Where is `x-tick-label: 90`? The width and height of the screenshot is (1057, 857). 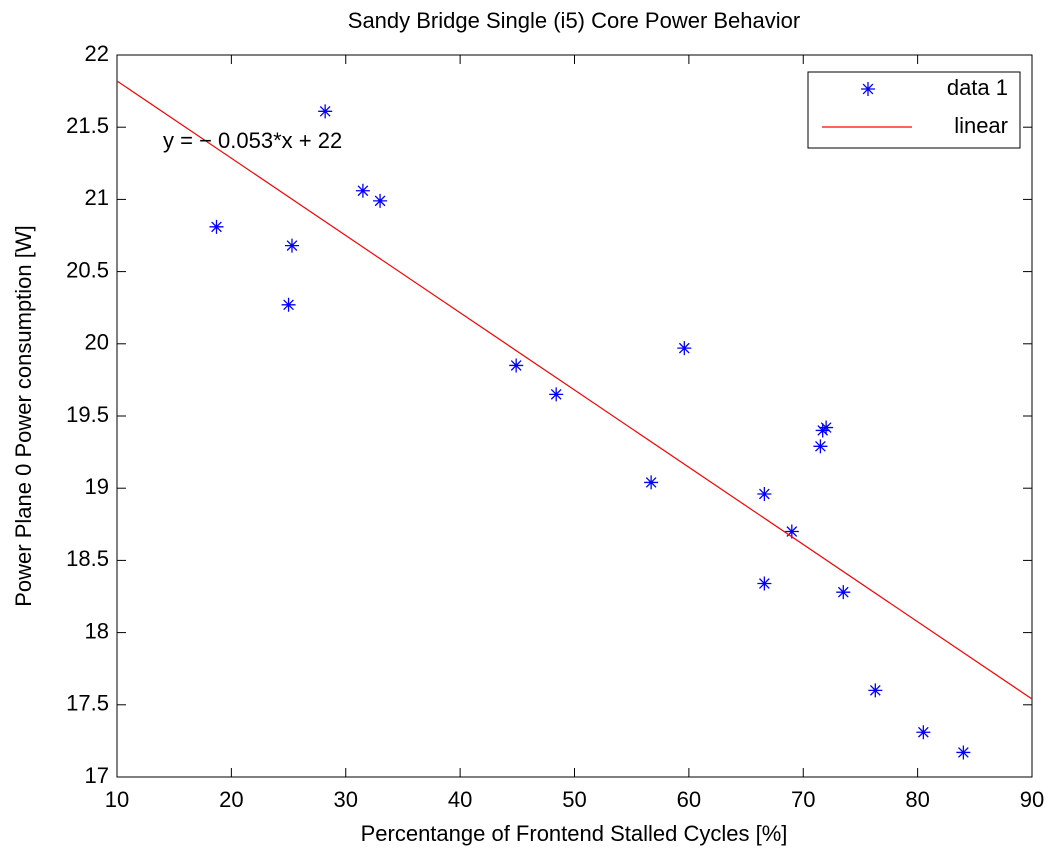
x-tick-label: 90 is located at coordinates (1032, 799).